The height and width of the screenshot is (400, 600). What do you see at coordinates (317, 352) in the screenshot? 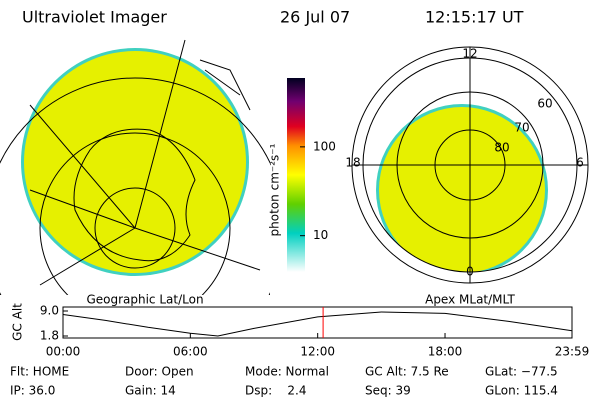
I see `x-tick-label: 12:00` at bounding box center [317, 352].